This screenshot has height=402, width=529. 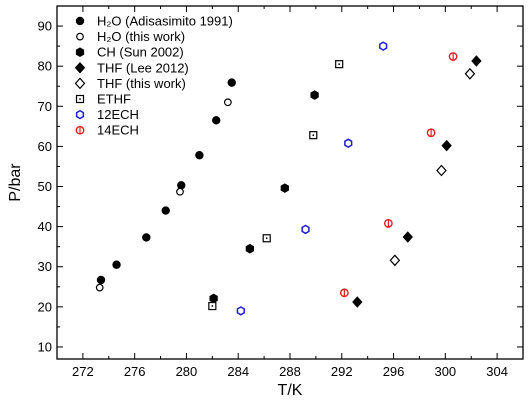 I want to click on y-tick-label: 30, so click(x=45, y=266).